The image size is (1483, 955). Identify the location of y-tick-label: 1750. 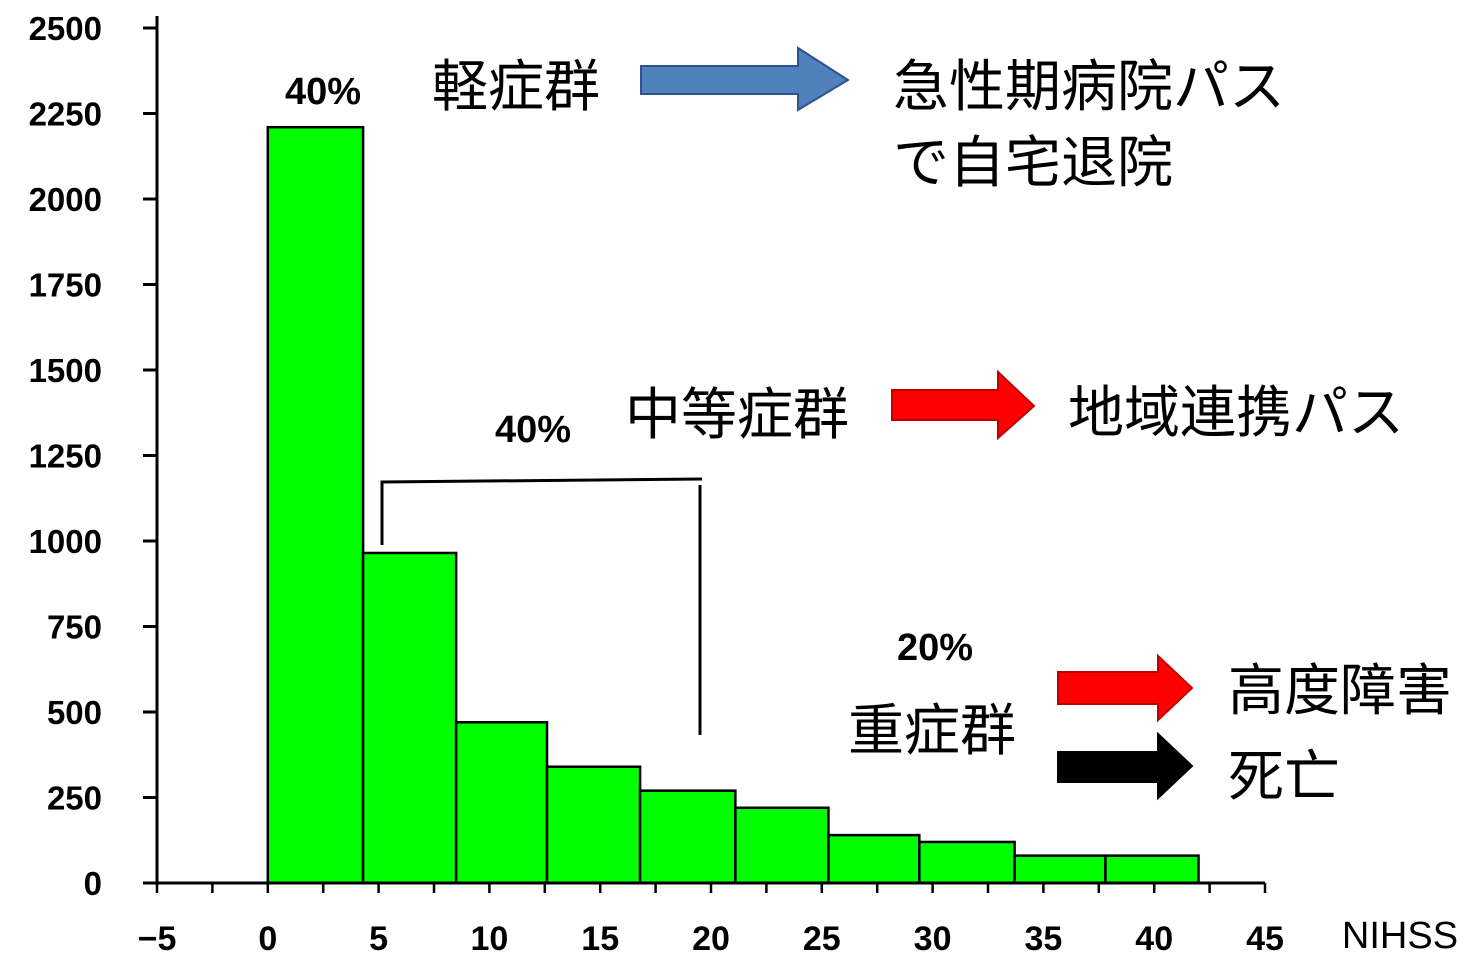
(65, 285).